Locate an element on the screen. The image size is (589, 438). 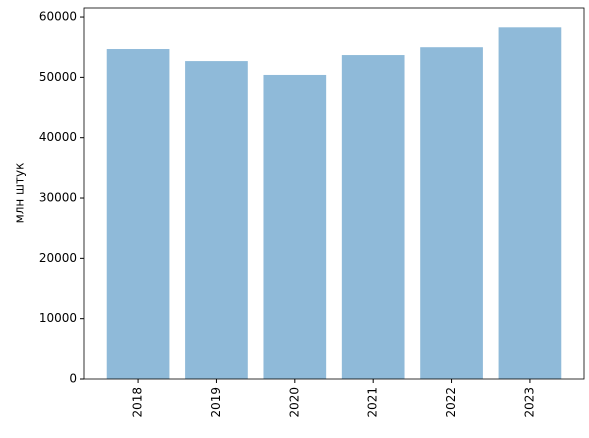
x-tick-label: 2021 is located at coordinates (373, 402).